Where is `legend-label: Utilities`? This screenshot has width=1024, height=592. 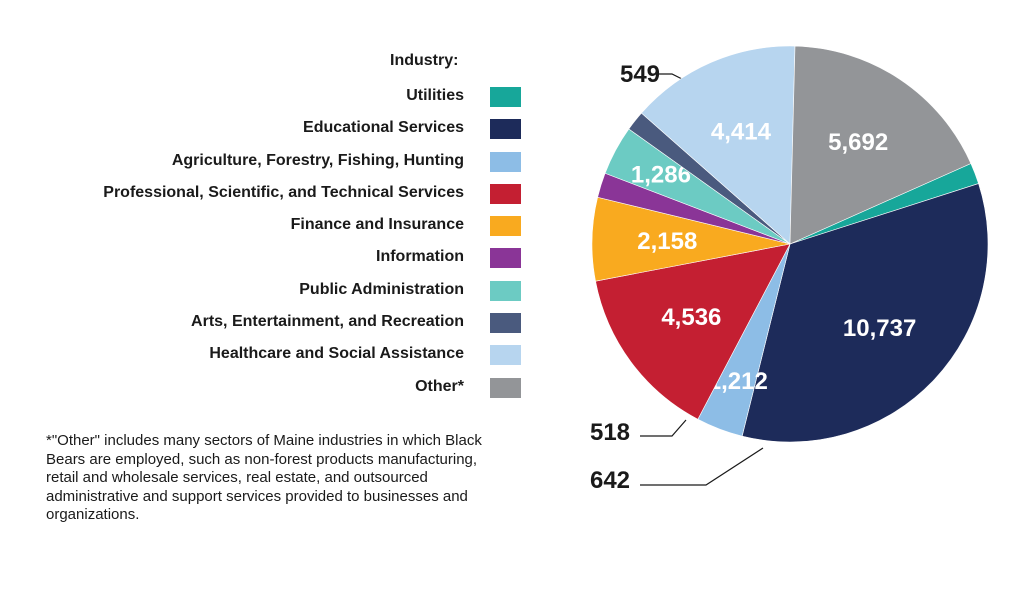
legend-label: Utilities is located at coordinates (435, 95).